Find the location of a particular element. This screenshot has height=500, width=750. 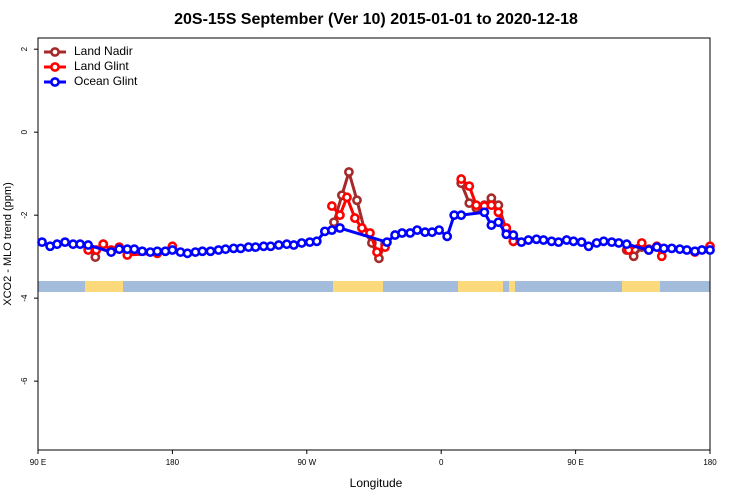

y-tick-label: 2 is located at coordinates (24, 48).